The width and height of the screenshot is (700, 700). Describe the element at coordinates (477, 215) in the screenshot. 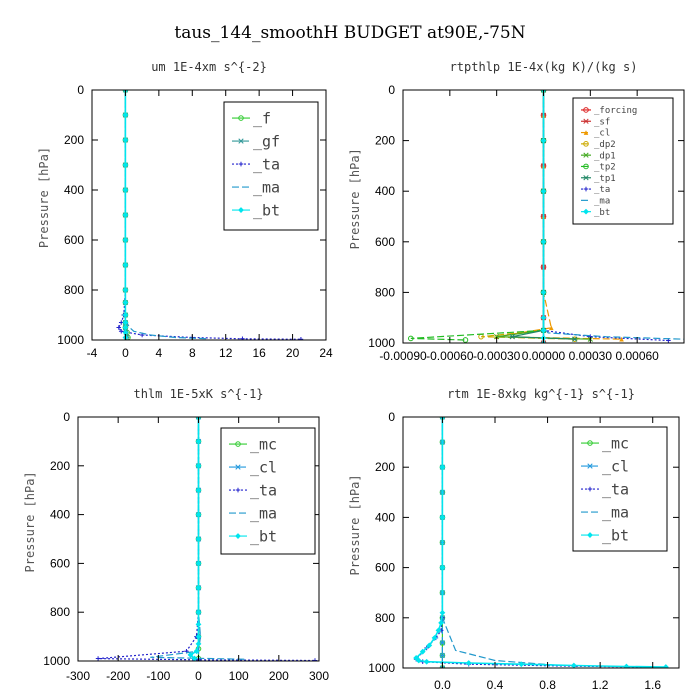

I see `series-line-tp2` at that location.